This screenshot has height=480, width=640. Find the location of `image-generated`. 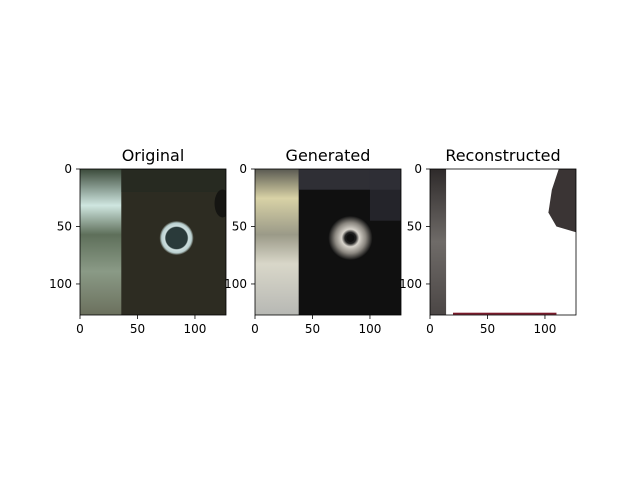

image-generated is located at coordinates (328, 242).